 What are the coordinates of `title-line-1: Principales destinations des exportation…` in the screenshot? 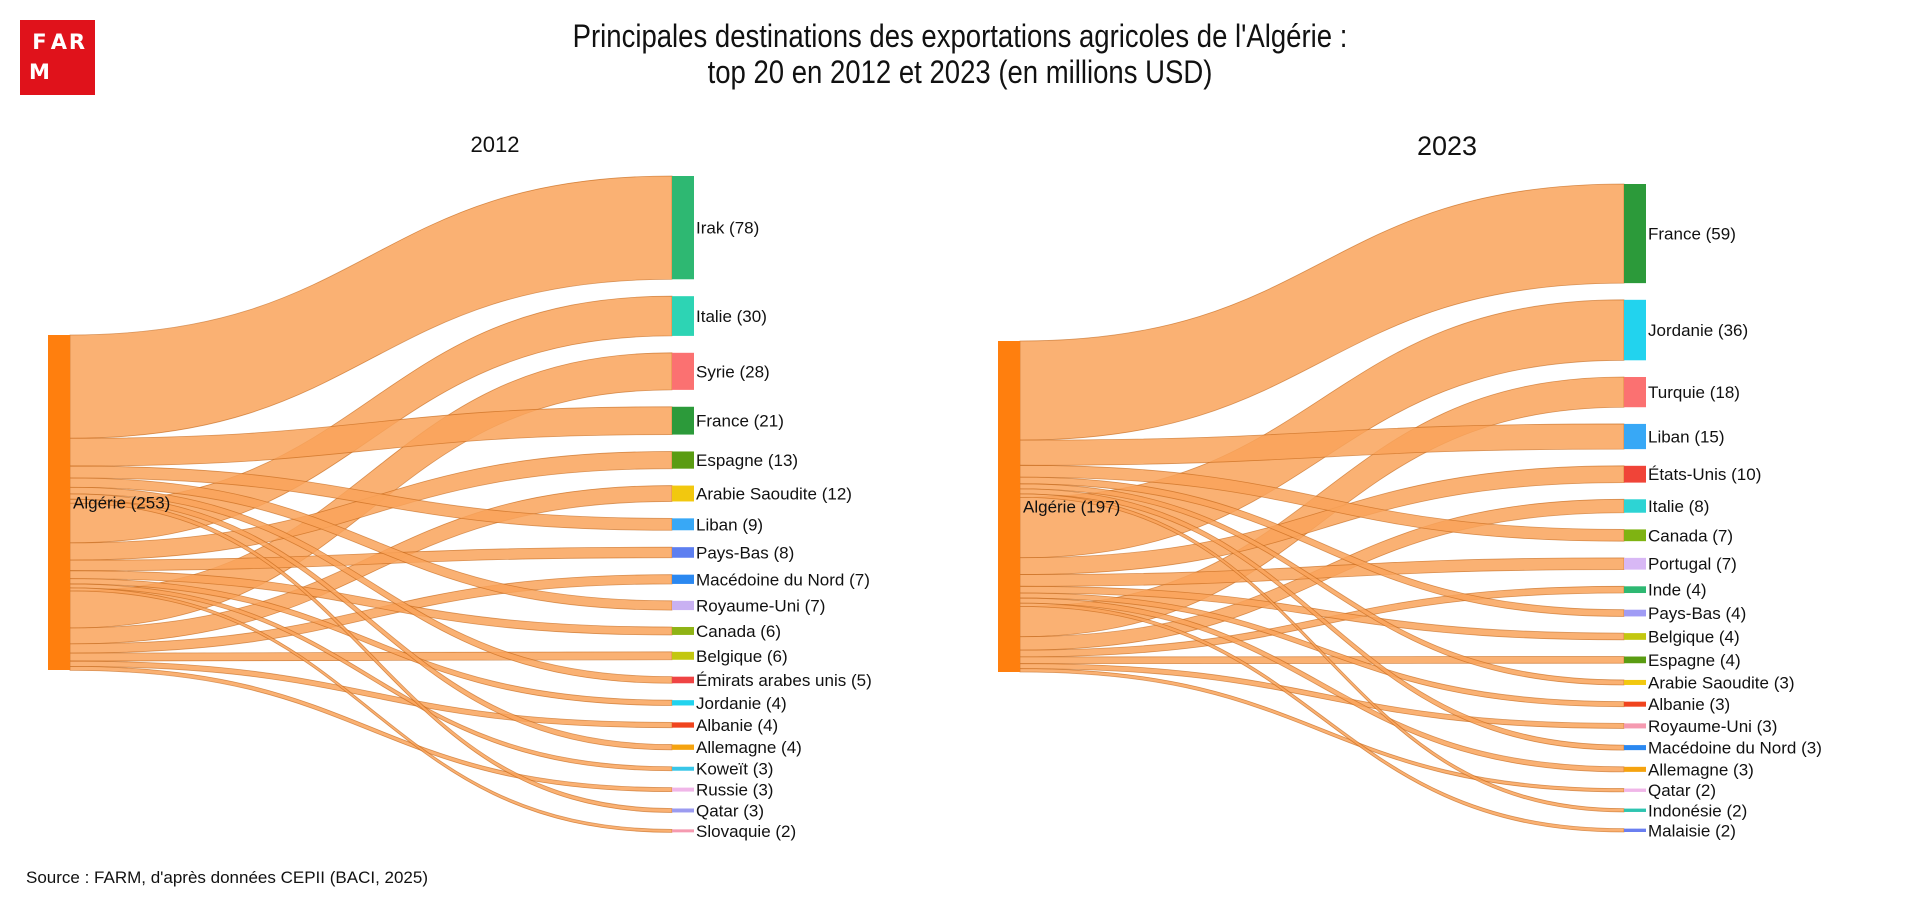 It's located at (960, 36).